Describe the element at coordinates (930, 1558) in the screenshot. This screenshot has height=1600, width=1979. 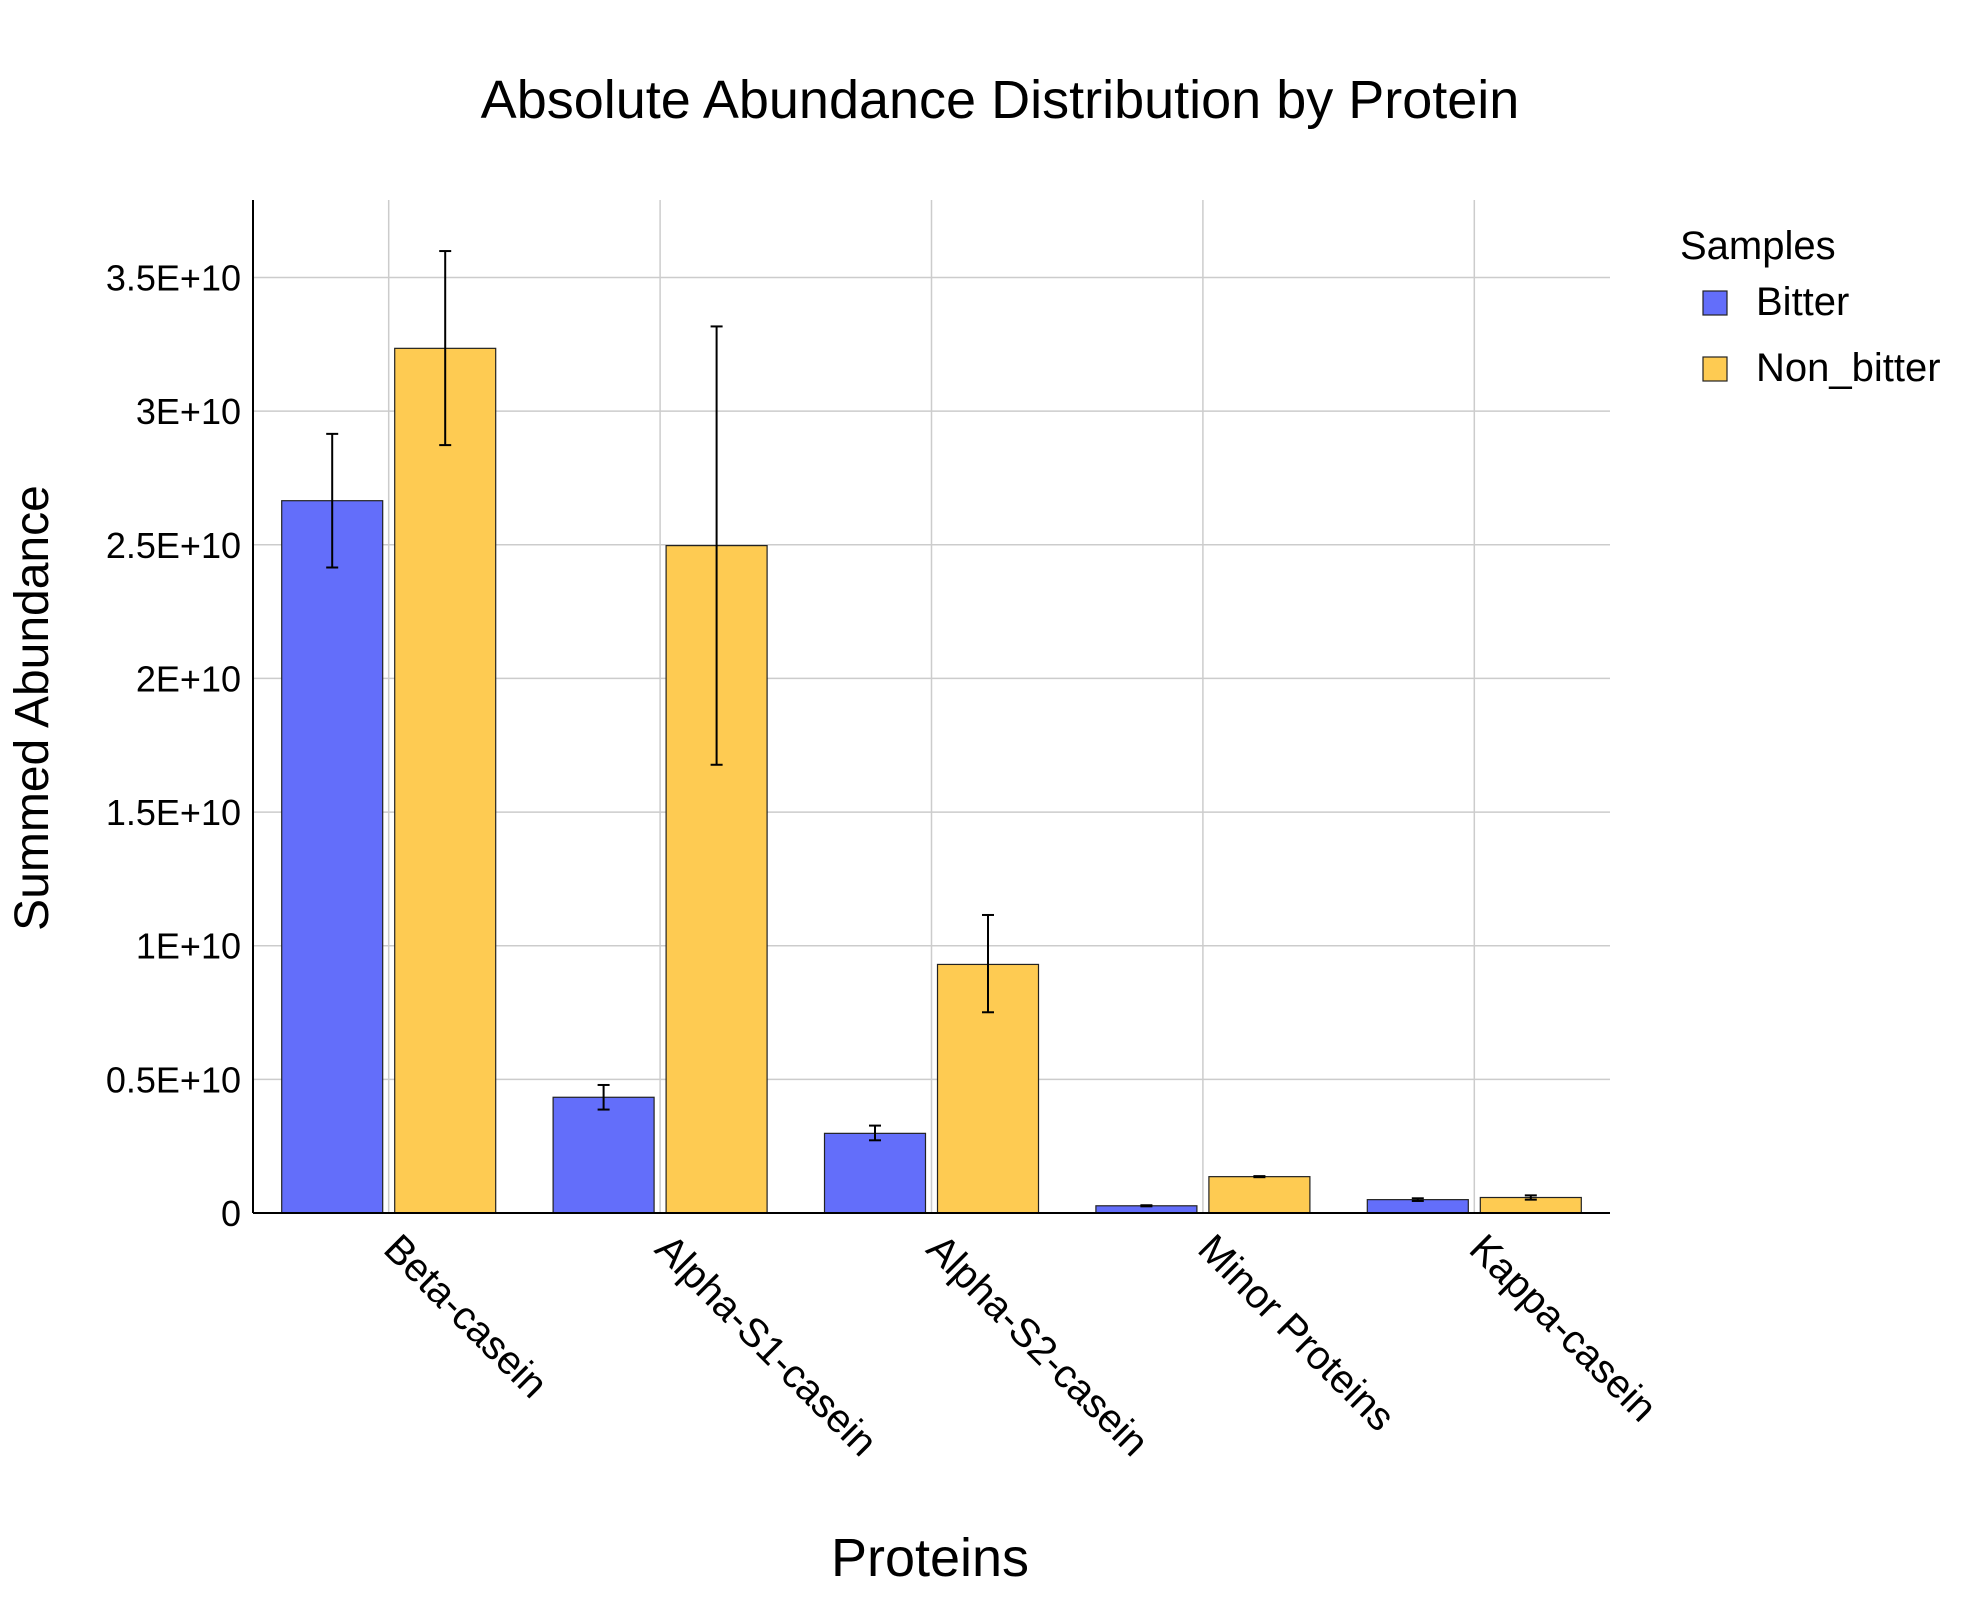
I see `x-axis-title: Proteins` at that location.